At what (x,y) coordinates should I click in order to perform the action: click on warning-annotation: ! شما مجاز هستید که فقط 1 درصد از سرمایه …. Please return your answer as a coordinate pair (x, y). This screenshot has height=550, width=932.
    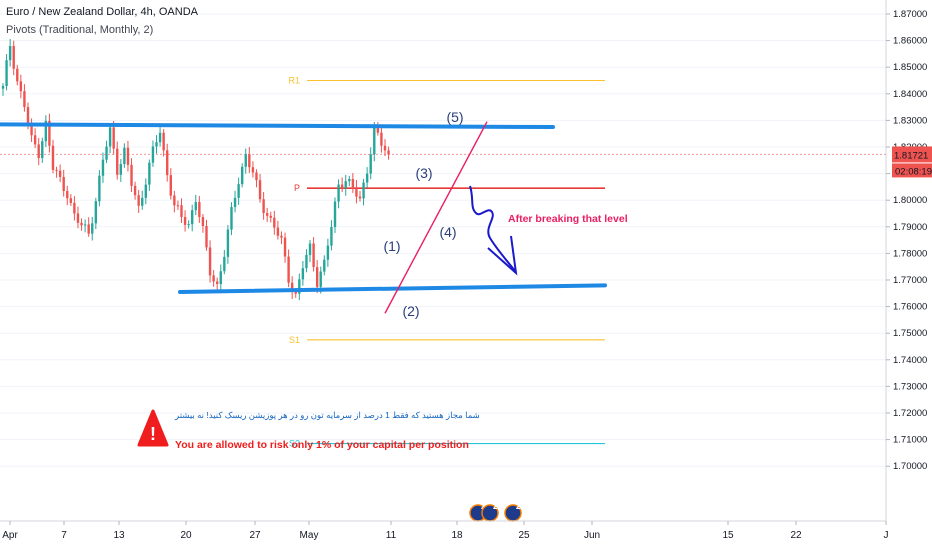
    Looking at the image, I should click on (308, 430).